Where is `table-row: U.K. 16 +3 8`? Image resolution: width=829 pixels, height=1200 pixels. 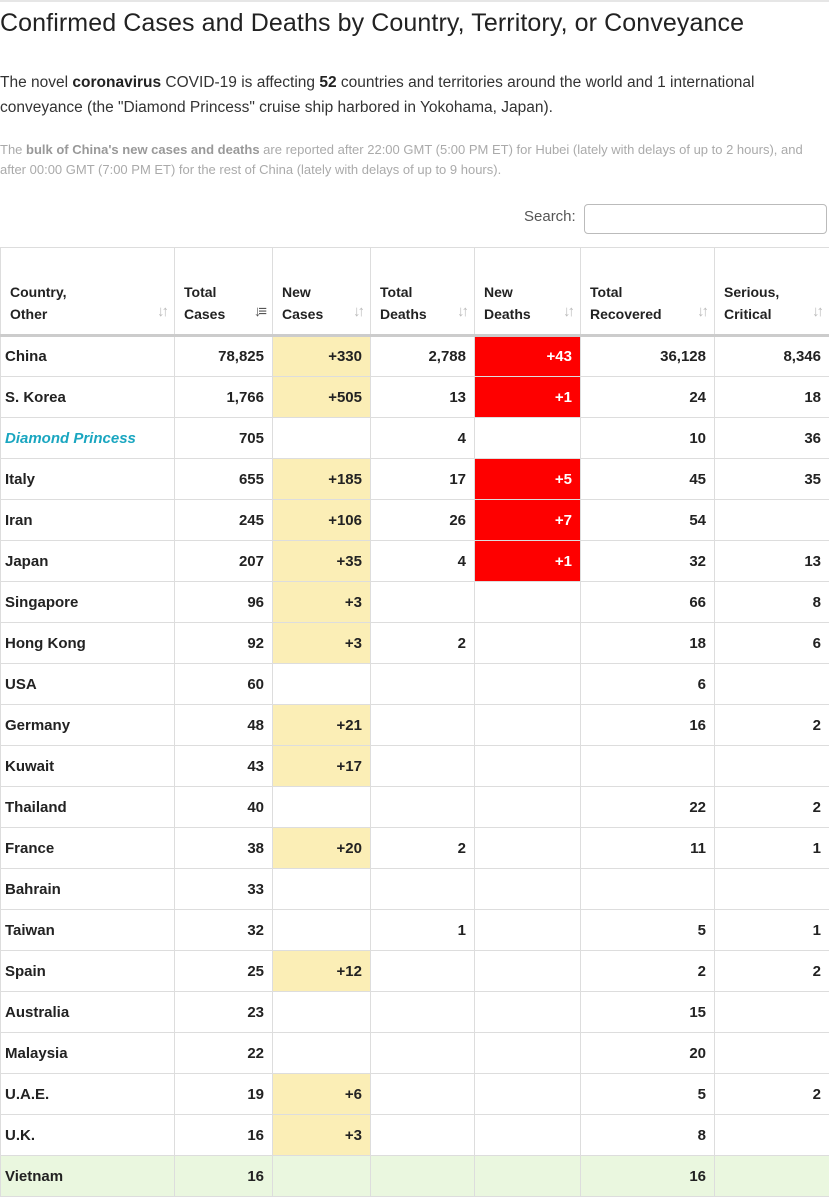 table-row: U.K. 16 +3 8 is located at coordinates (414, 1135).